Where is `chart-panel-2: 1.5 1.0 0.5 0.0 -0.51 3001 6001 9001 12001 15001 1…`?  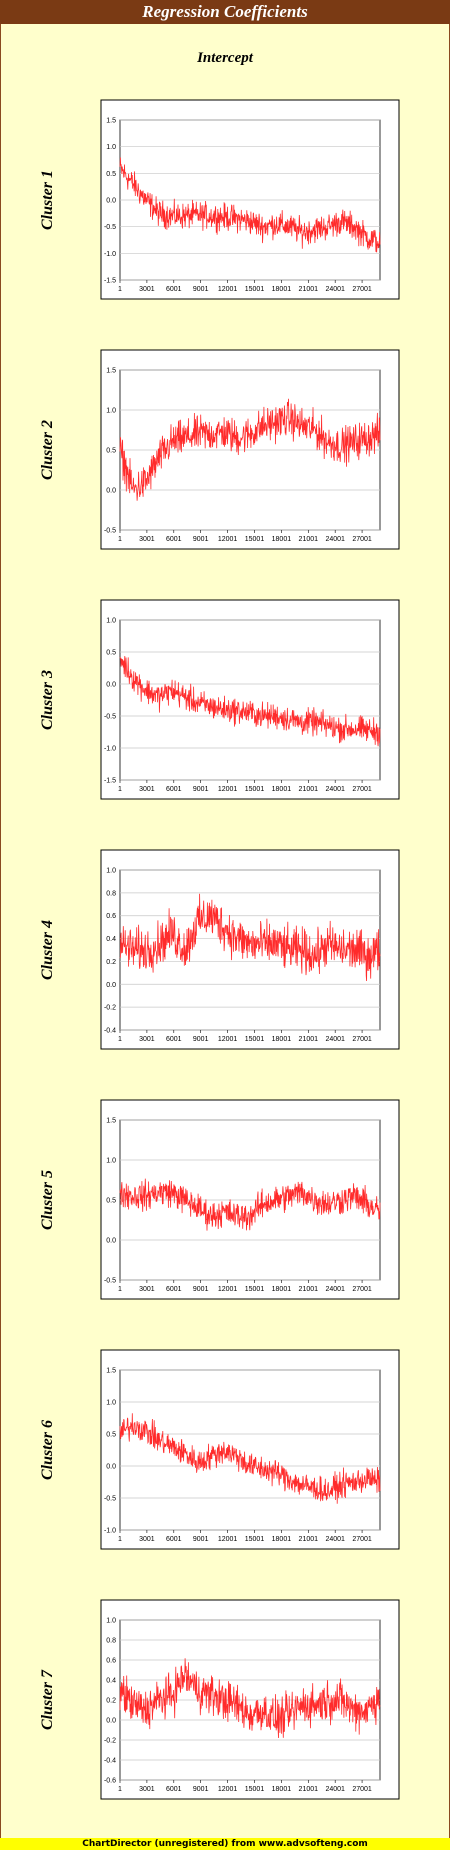
chart-panel-2: 1.5 1.0 0.5 0.0 -0.51 3001 6001 9001 12001 15001 1… is located at coordinates (219, 449).